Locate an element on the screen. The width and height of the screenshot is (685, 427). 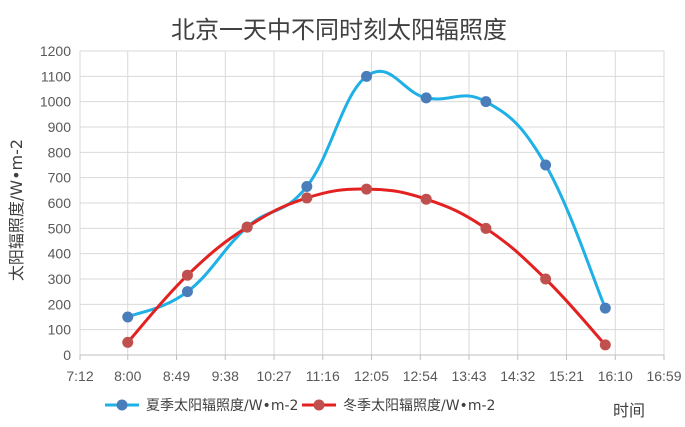
x-tick-label: 7:12 is located at coordinates (79, 376).